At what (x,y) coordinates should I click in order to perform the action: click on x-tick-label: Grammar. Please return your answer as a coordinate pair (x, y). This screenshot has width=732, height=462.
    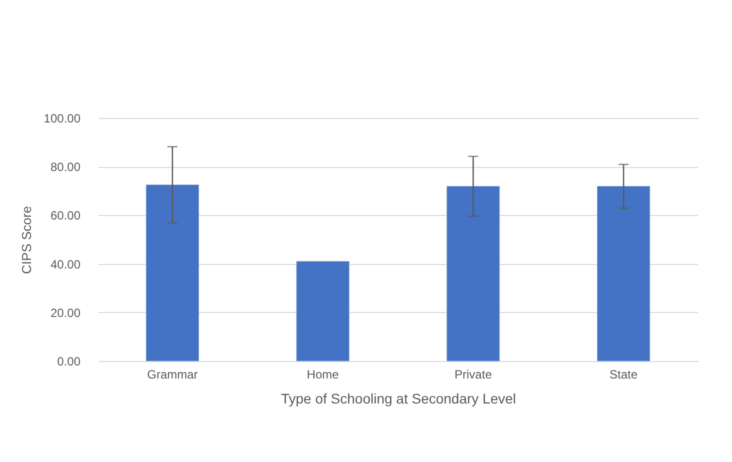
    Looking at the image, I should click on (172, 375).